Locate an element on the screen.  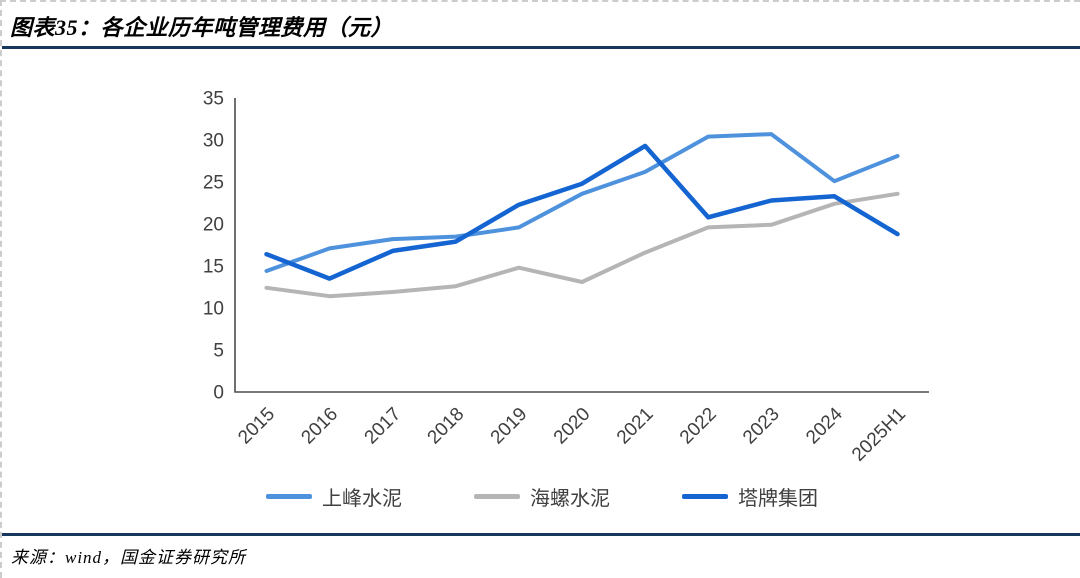
y-tick-label: 10 is located at coordinates (213, 309).